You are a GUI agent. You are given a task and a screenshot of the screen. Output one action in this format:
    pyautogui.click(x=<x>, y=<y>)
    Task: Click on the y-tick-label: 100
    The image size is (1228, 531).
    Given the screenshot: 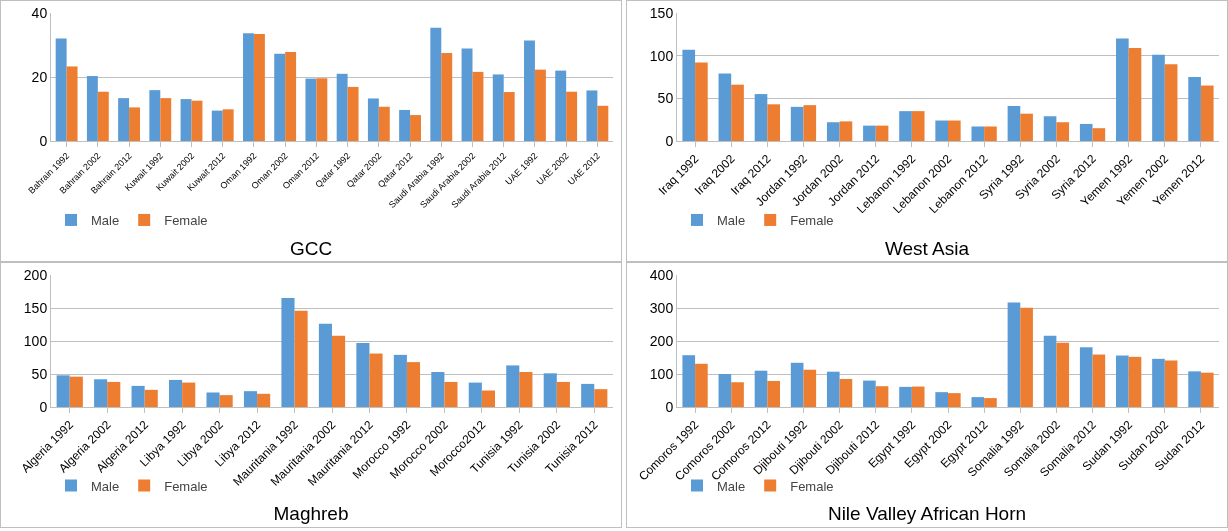 What is the action you would take?
    pyautogui.click(x=661, y=55)
    